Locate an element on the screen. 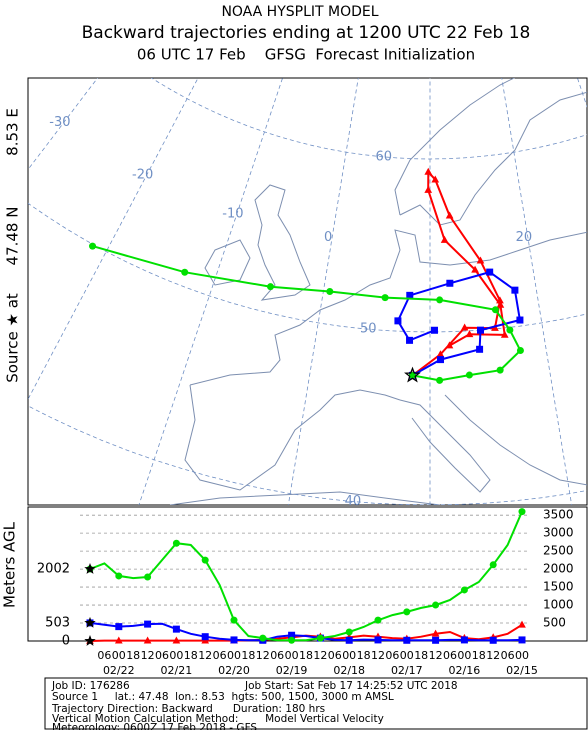 The width and height of the screenshot is (588, 730). date-label: 02/21 is located at coordinates (177, 670).